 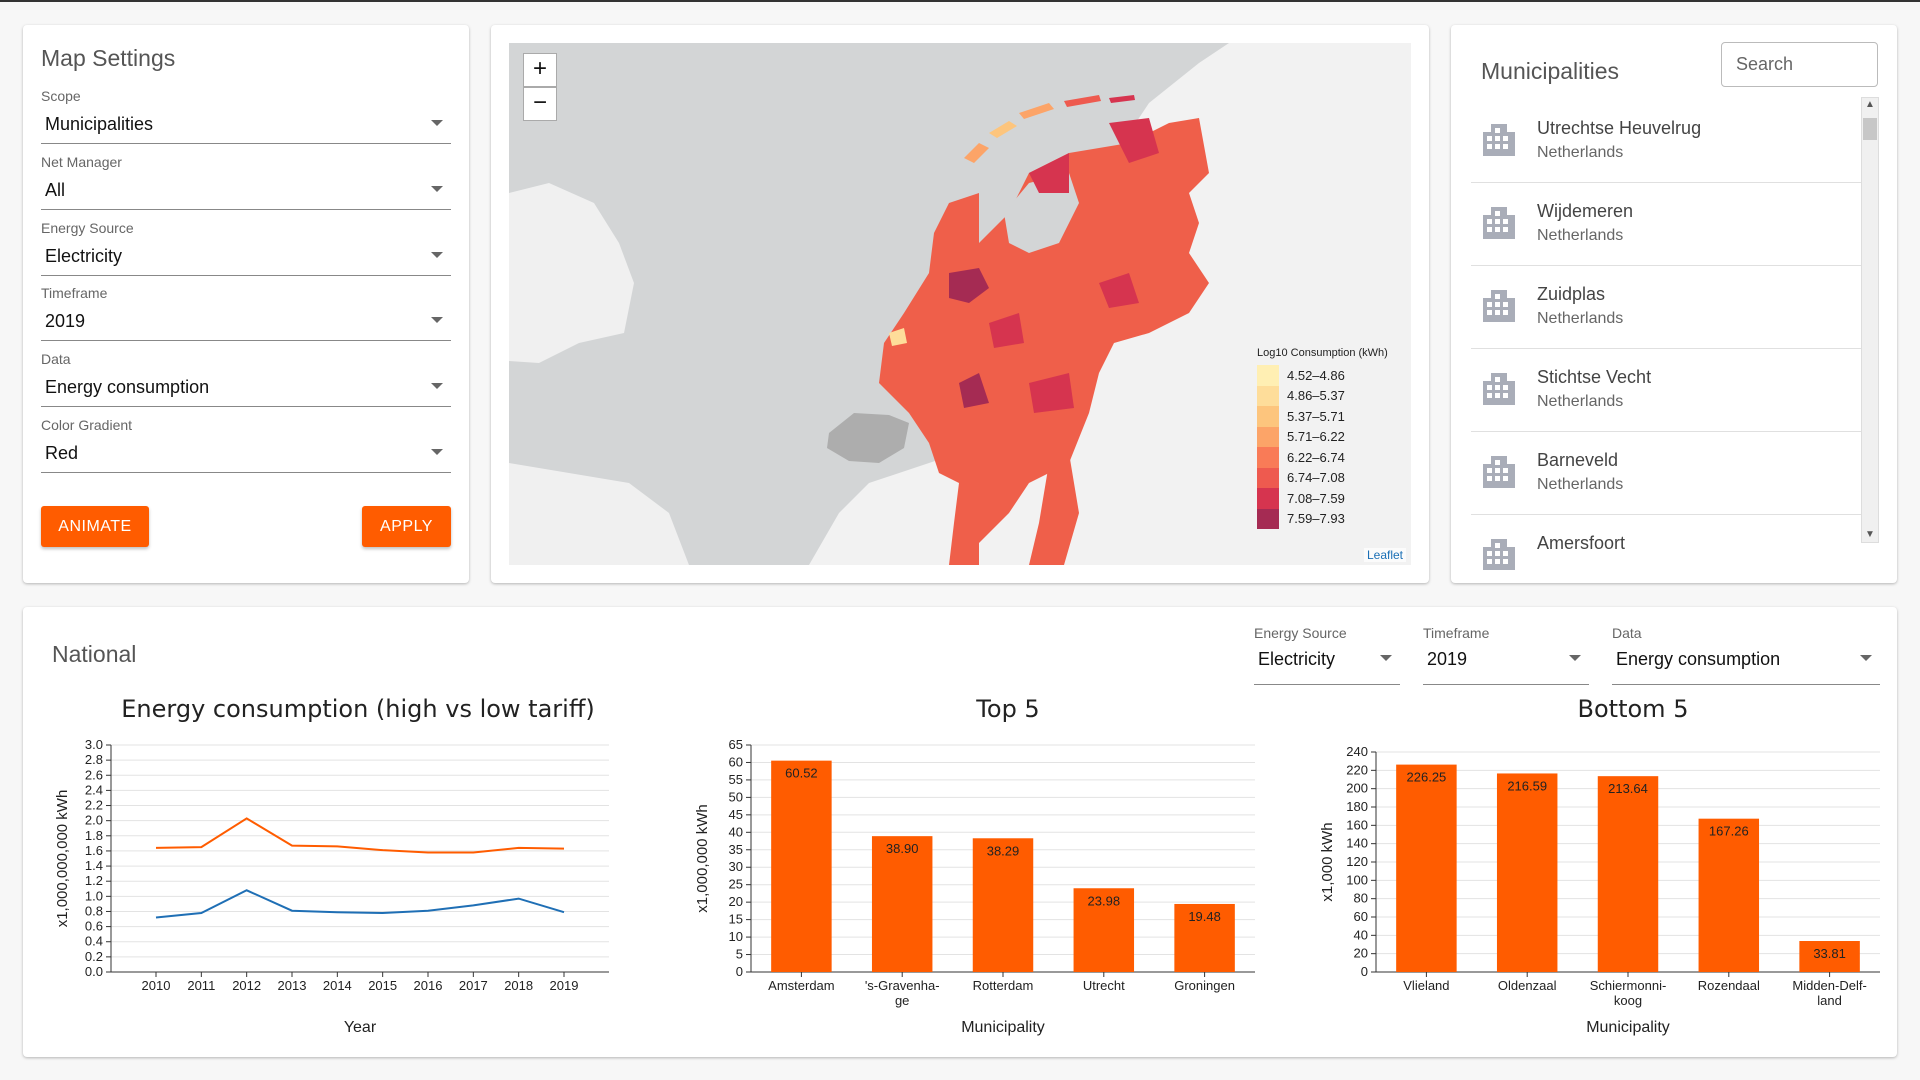 What do you see at coordinates (1357, 751) in the screenshot?
I see `y-tick-label: 240` at bounding box center [1357, 751].